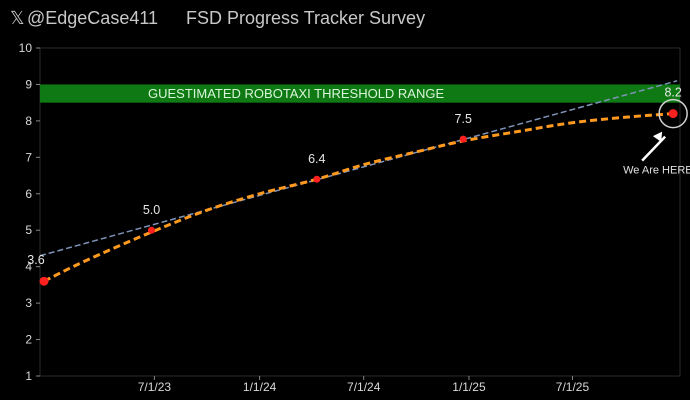  What do you see at coordinates (28, 121) in the screenshot?
I see `y-tick-label: 8` at bounding box center [28, 121].